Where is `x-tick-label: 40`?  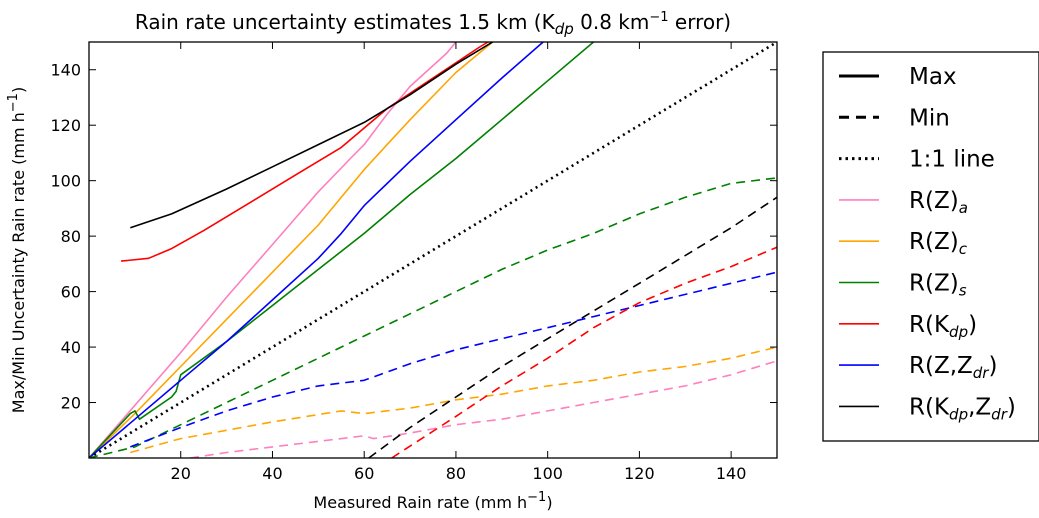
x-tick-label: 40 is located at coordinates (272, 473).